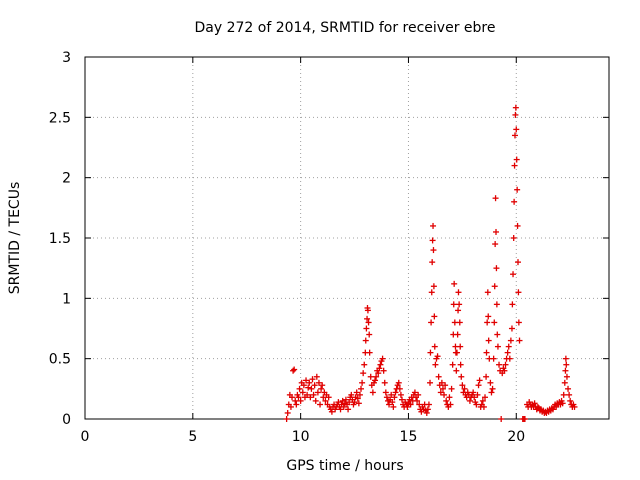 The width and height of the screenshot is (640, 480). What do you see at coordinates (15, 238) in the screenshot?
I see `y-axis-label: SRMTID / TECUs` at bounding box center [15, 238].